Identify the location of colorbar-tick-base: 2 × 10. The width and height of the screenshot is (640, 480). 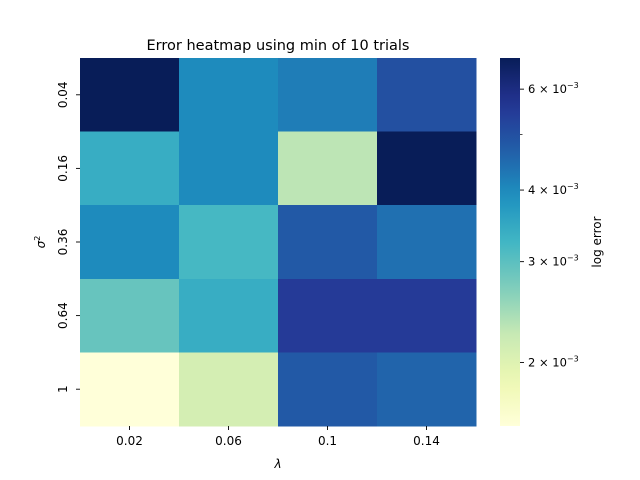
(547, 363).